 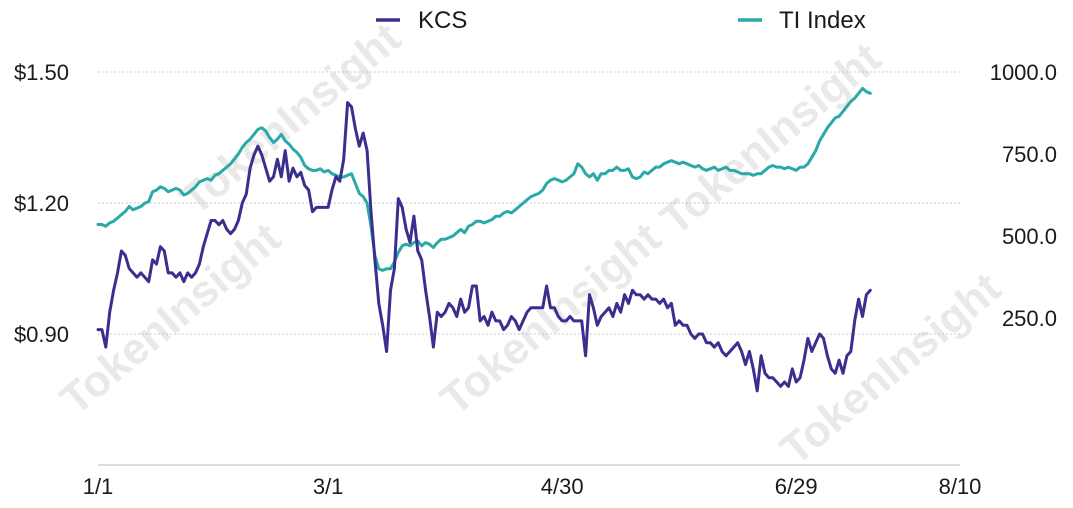 I want to click on legend: KCS TI Index, so click(x=621, y=20).